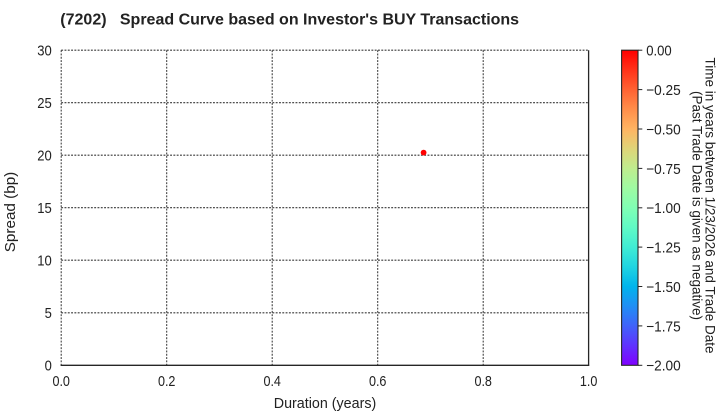 Image resolution: width=720 pixels, height=420 pixels. Describe the element at coordinates (659, 51) in the screenshot. I see `svg-text: 0.00` at that location.